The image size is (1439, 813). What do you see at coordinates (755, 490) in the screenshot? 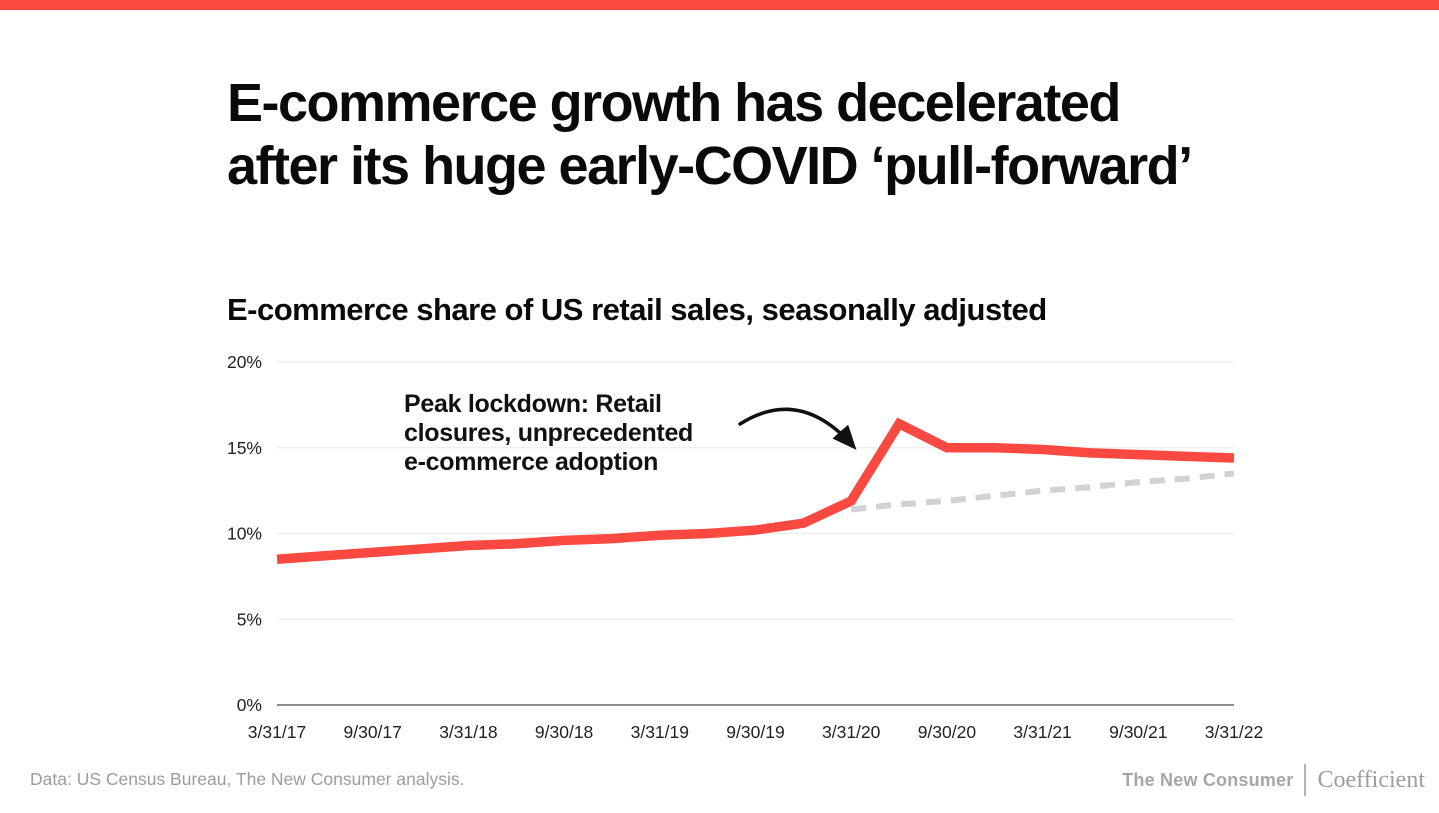
I see `data-series-lines` at bounding box center [755, 490].